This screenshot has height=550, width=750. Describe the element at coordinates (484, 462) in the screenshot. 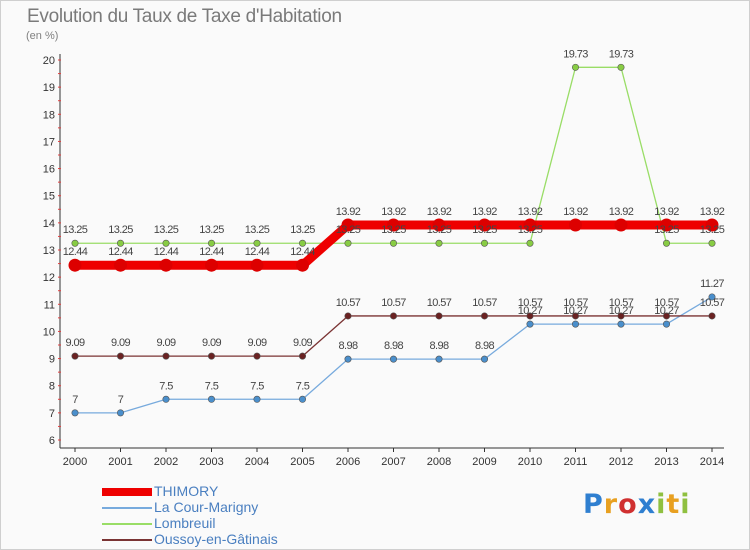

I see `x-tick-label: 2009` at that location.